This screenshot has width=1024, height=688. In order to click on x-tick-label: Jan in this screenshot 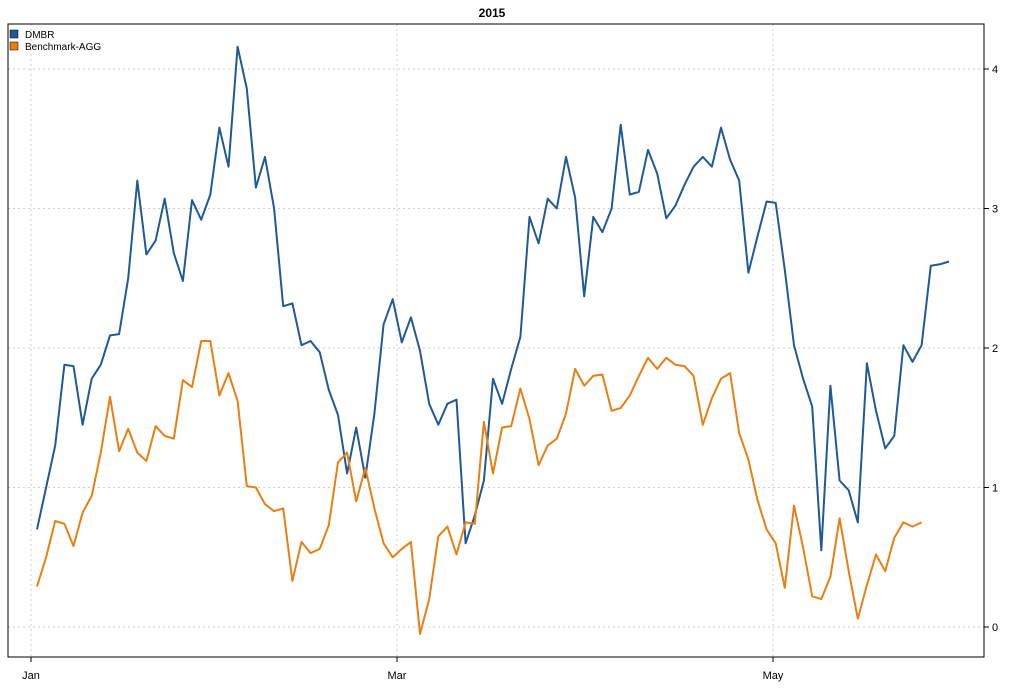, I will do `click(31, 676)`.